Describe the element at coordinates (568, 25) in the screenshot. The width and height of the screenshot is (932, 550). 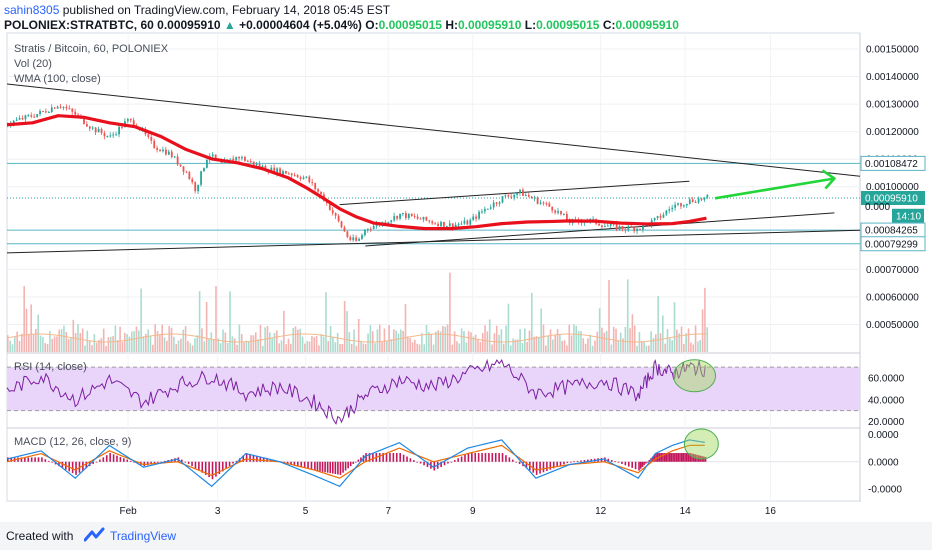
I see `low-value: 0.00095015` at that location.